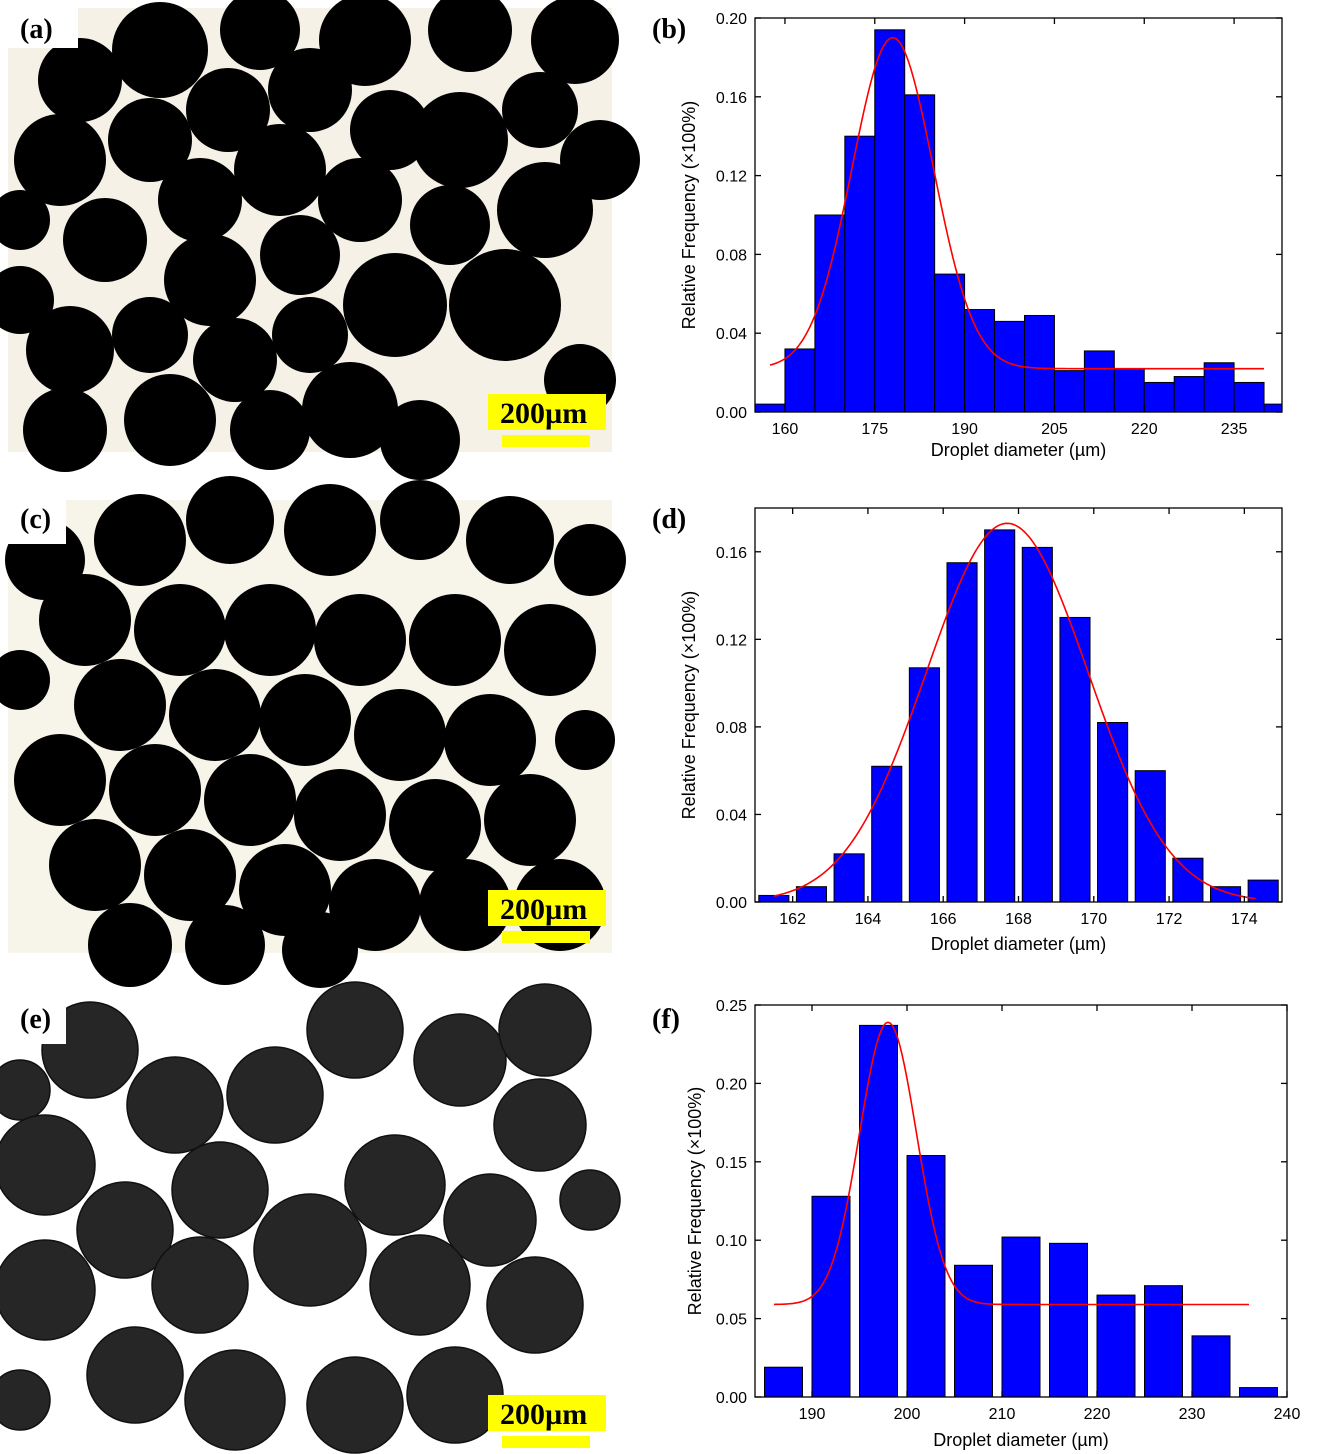  I want to click on panel-label-box-a, so click(43, 28).